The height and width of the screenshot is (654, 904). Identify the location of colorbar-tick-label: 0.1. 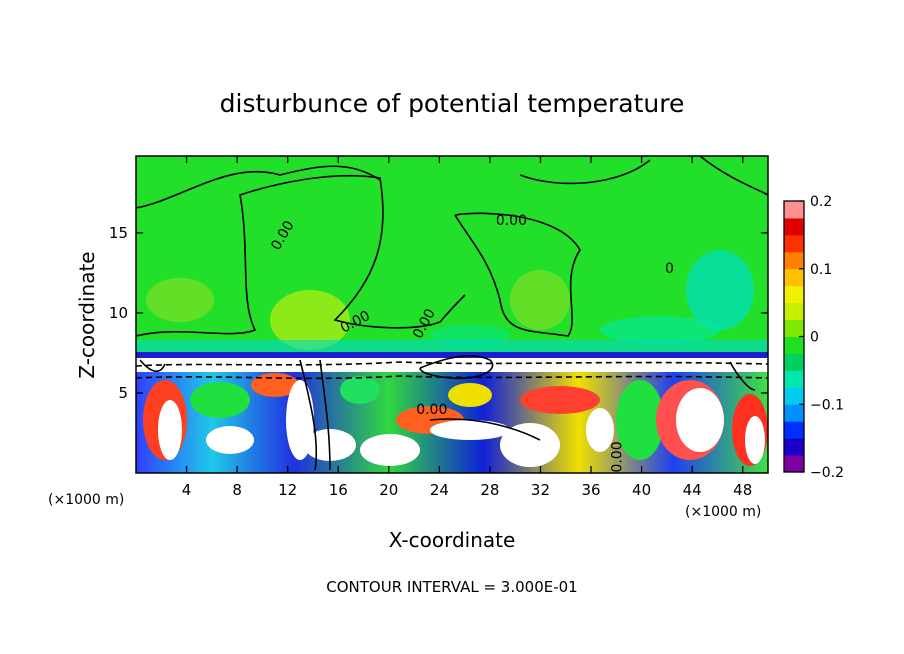
(821, 270).